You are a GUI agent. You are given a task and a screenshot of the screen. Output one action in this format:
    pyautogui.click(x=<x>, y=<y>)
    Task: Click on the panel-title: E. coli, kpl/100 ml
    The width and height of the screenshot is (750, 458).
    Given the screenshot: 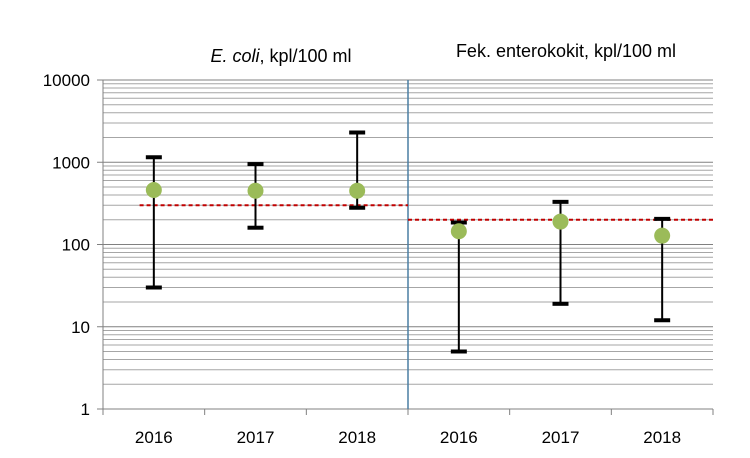 What is the action you would take?
    pyautogui.click(x=280, y=56)
    